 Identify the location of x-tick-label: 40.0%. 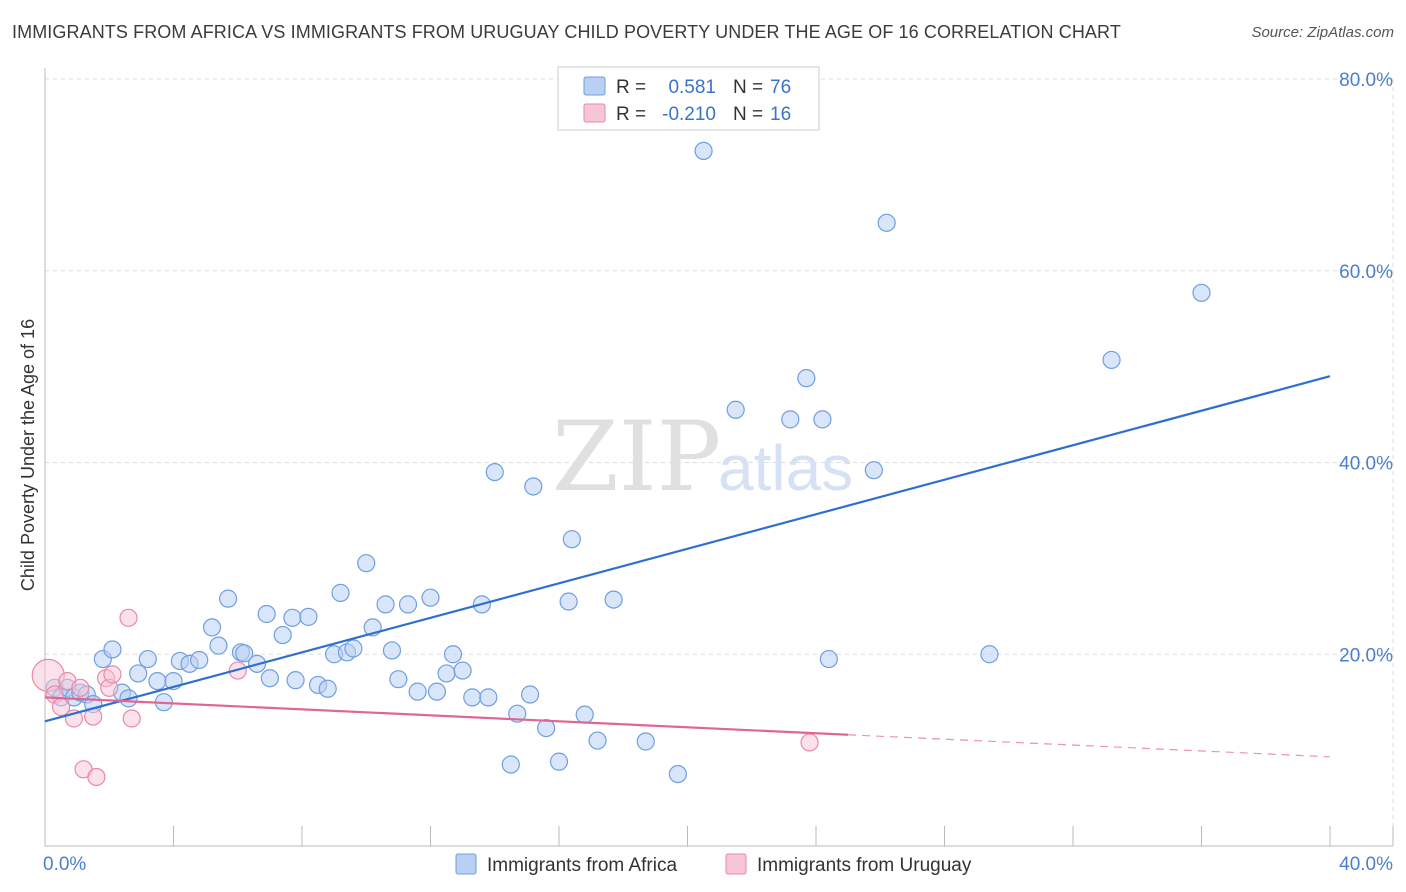
(1366, 864).